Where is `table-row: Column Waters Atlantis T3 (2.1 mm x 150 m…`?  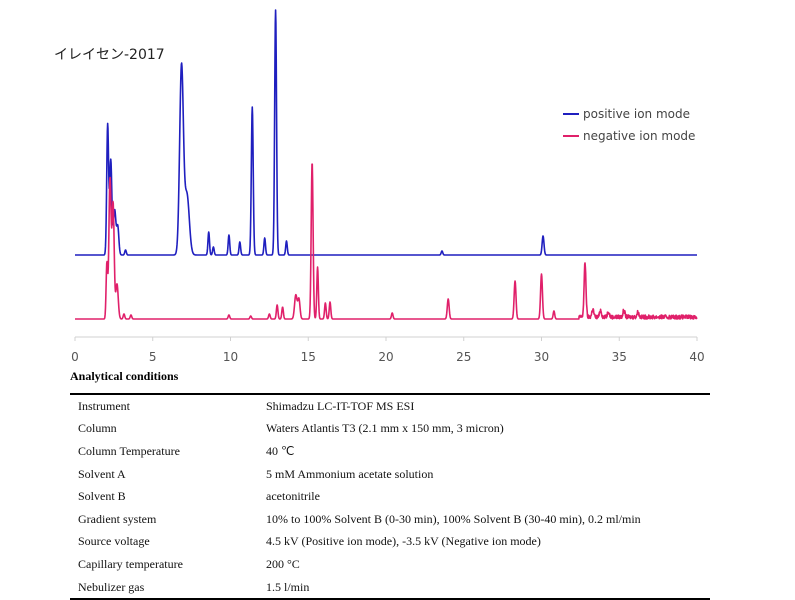 table-row: Column Waters Atlantis T3 (2.1 mm x 150 m… is located at coordinates (390, 429).